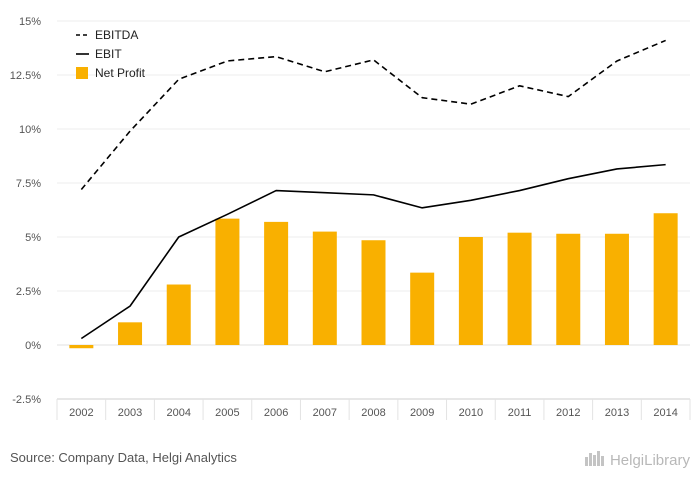  Describe the element at coordinates (123, 457) in the screenshot. I see `source-note: Source: Company Data, Helgi Analytics` at that location.